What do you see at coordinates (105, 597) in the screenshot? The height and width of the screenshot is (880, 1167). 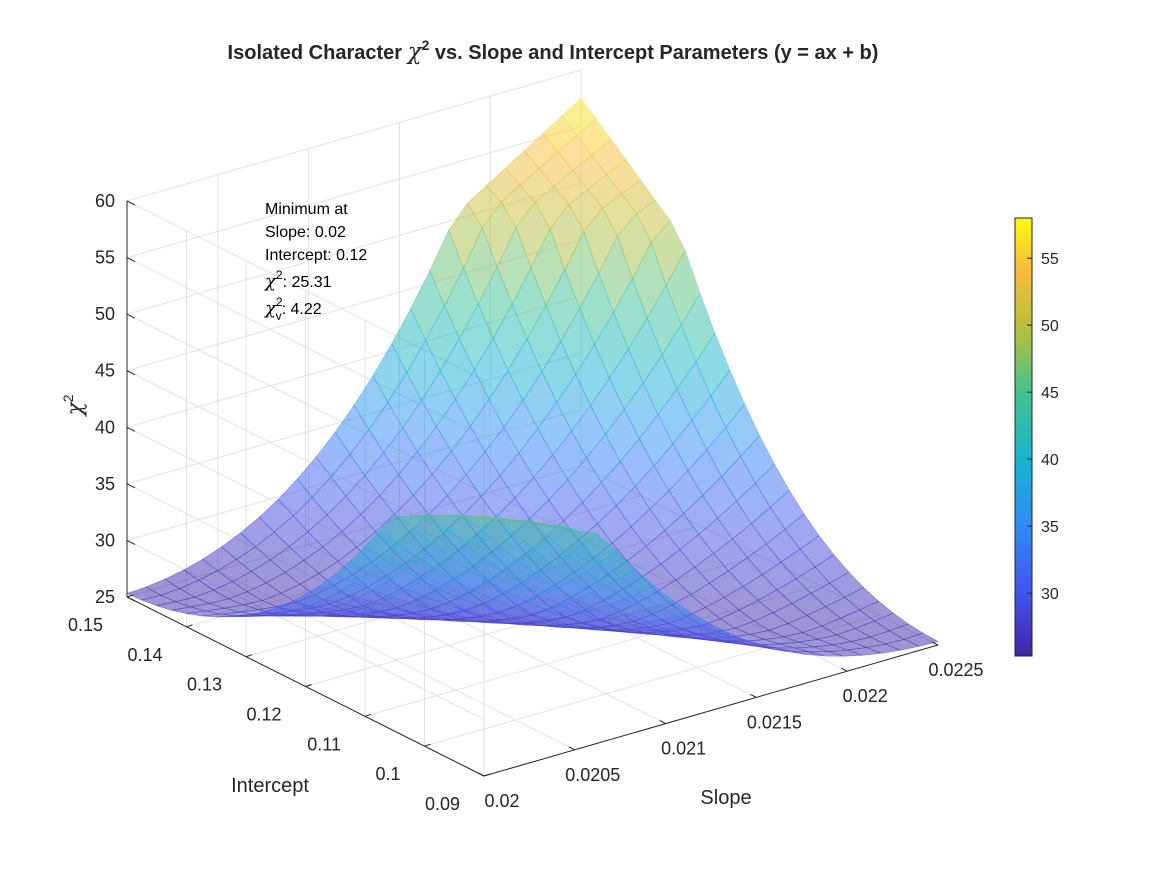 I see `z-tick-label: 25` at bounding box center [105, 597].